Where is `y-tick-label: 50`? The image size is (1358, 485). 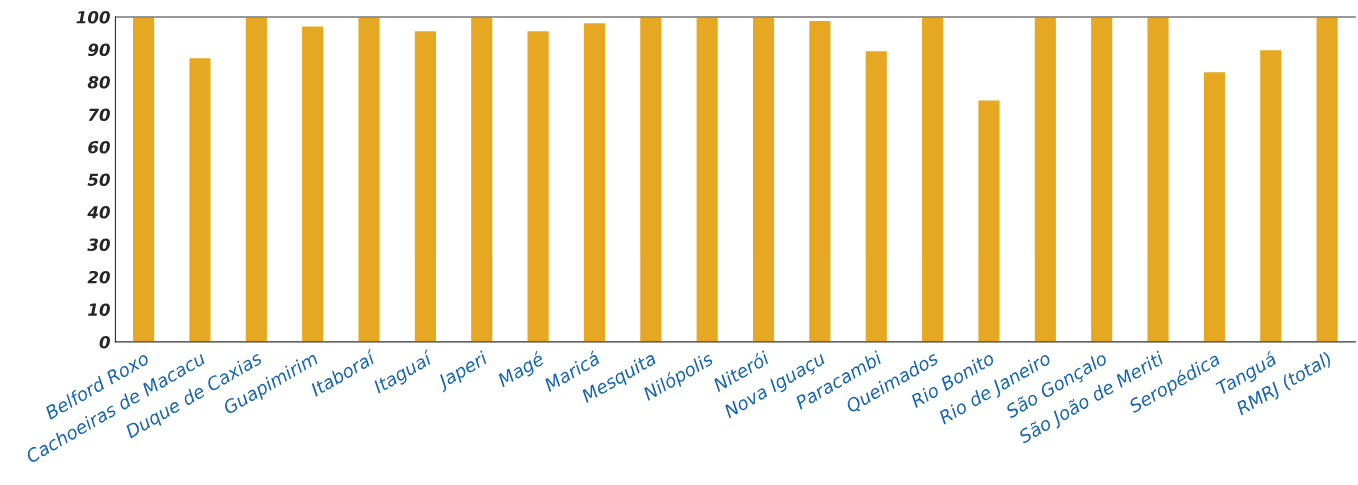
y-tick-label: 50 is located at coordinates (98, 180).